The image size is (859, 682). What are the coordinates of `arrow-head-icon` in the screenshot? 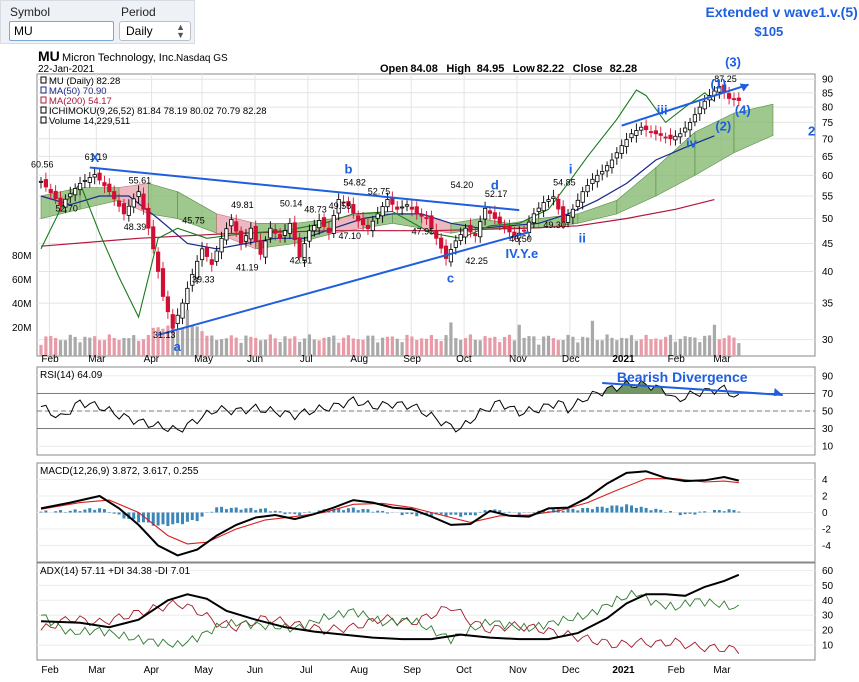 It's located at (744, 87).